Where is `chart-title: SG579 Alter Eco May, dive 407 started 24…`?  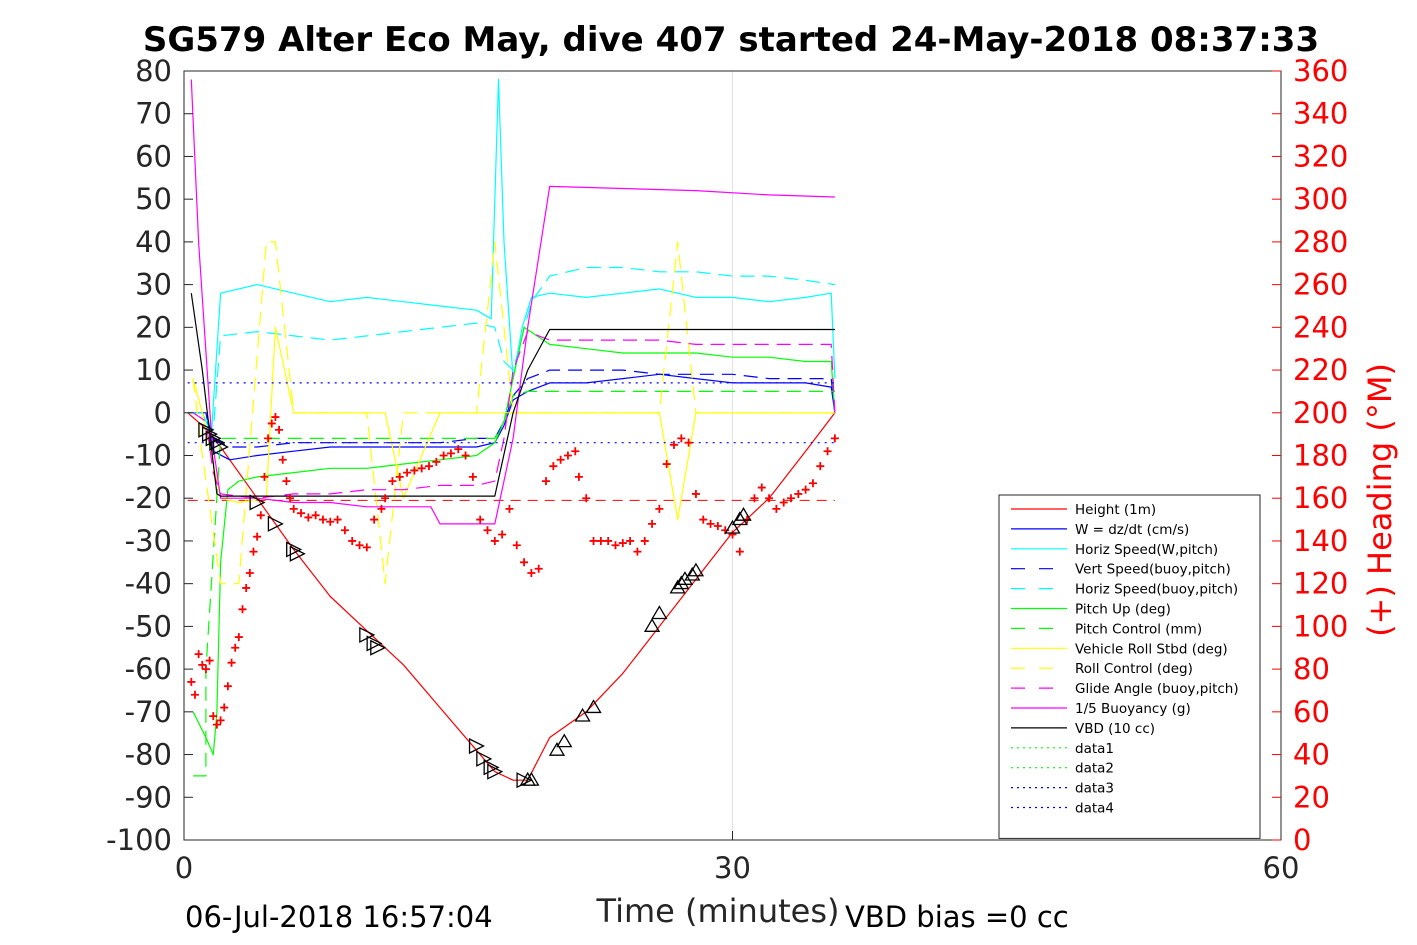
chart-title: SG579 Alter Eco May, dive 407 started 24… is located at coordinates (731, 40).